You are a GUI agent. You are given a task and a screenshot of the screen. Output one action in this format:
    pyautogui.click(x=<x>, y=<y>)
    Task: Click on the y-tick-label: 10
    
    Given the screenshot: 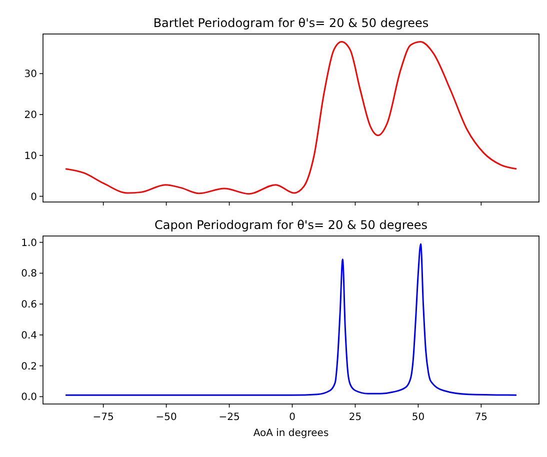 What is the action you would take?
    pyautogui.click(x=30, y=156)
    